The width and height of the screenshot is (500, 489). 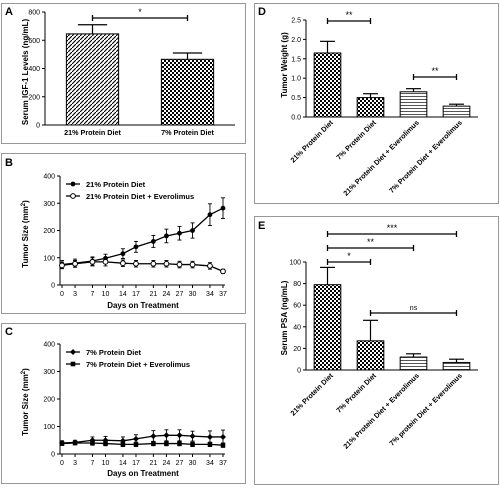 I want to click on panel-d-category-label: 7% Protein Diet, so click(x=356, y=140).